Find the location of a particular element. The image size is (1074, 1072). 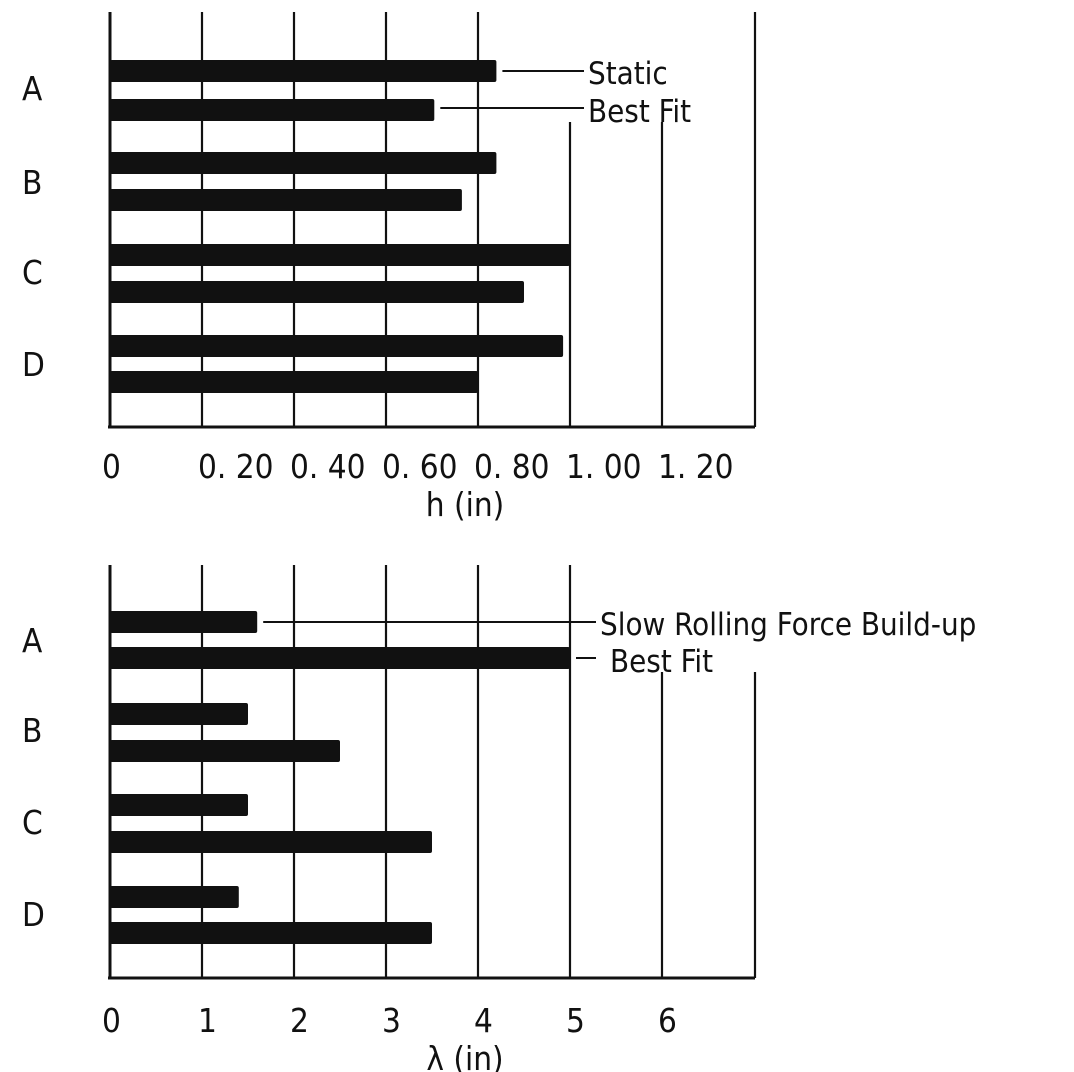

category-label-lambda-b: B is located at coordinates (32, 730).